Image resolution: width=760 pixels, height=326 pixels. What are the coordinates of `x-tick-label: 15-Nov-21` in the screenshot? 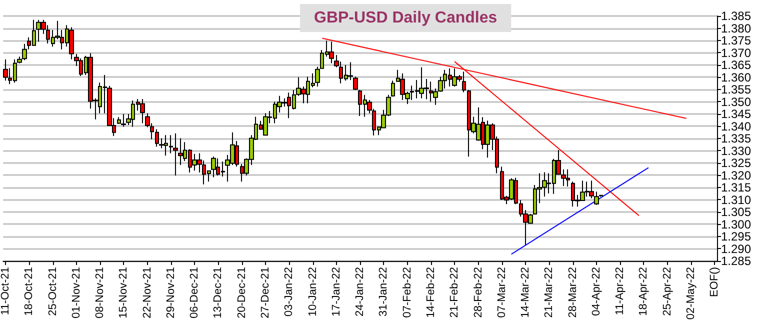 It's located at (124, 292).